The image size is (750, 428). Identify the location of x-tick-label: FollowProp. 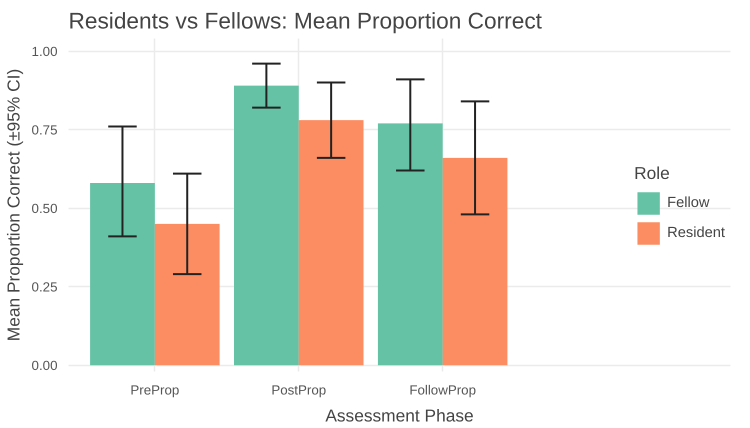
(442, 390).